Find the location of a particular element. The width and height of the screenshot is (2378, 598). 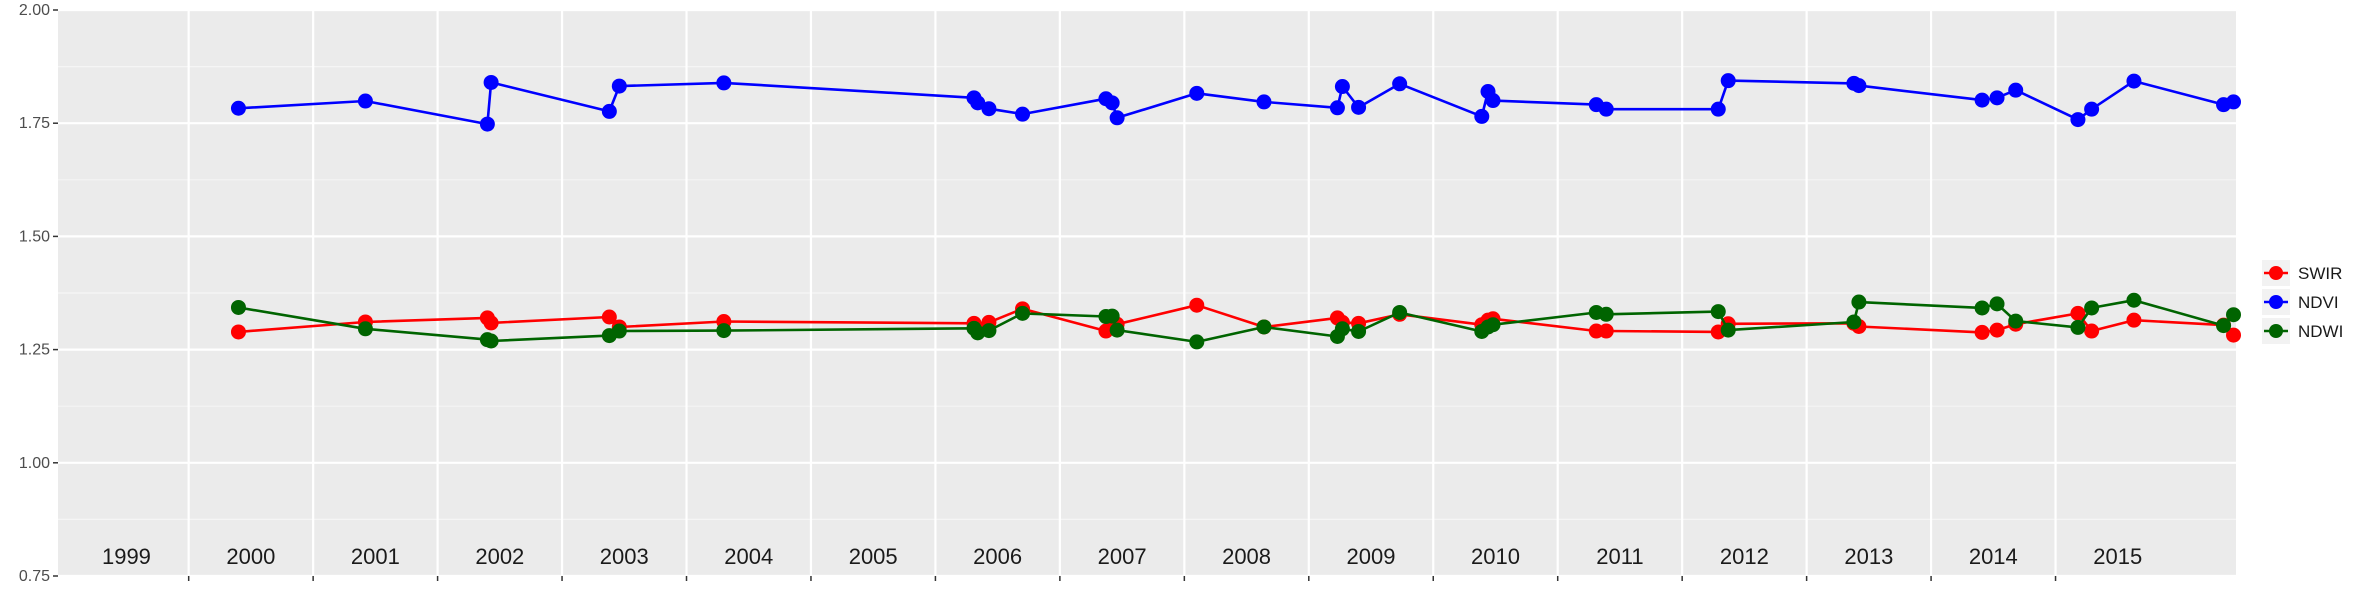

legend-key-point-swir is located at coordinates (2276, 273).